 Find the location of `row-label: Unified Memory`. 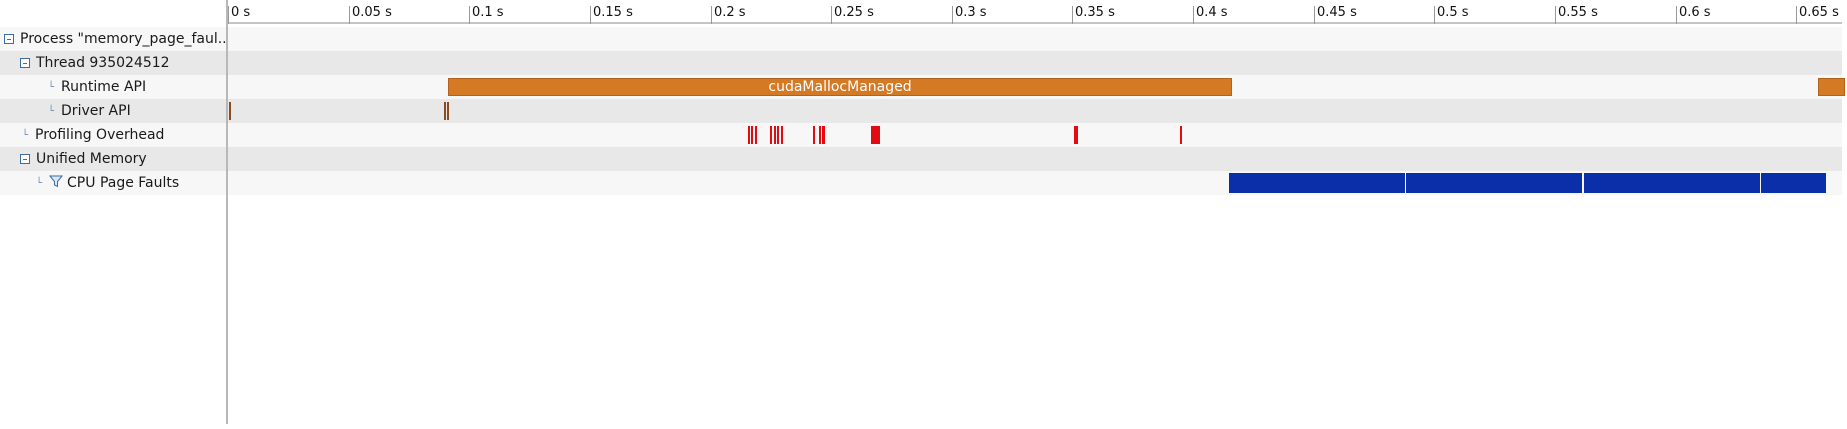

row-label: Unified Memory is located at coordinates (91, 159).